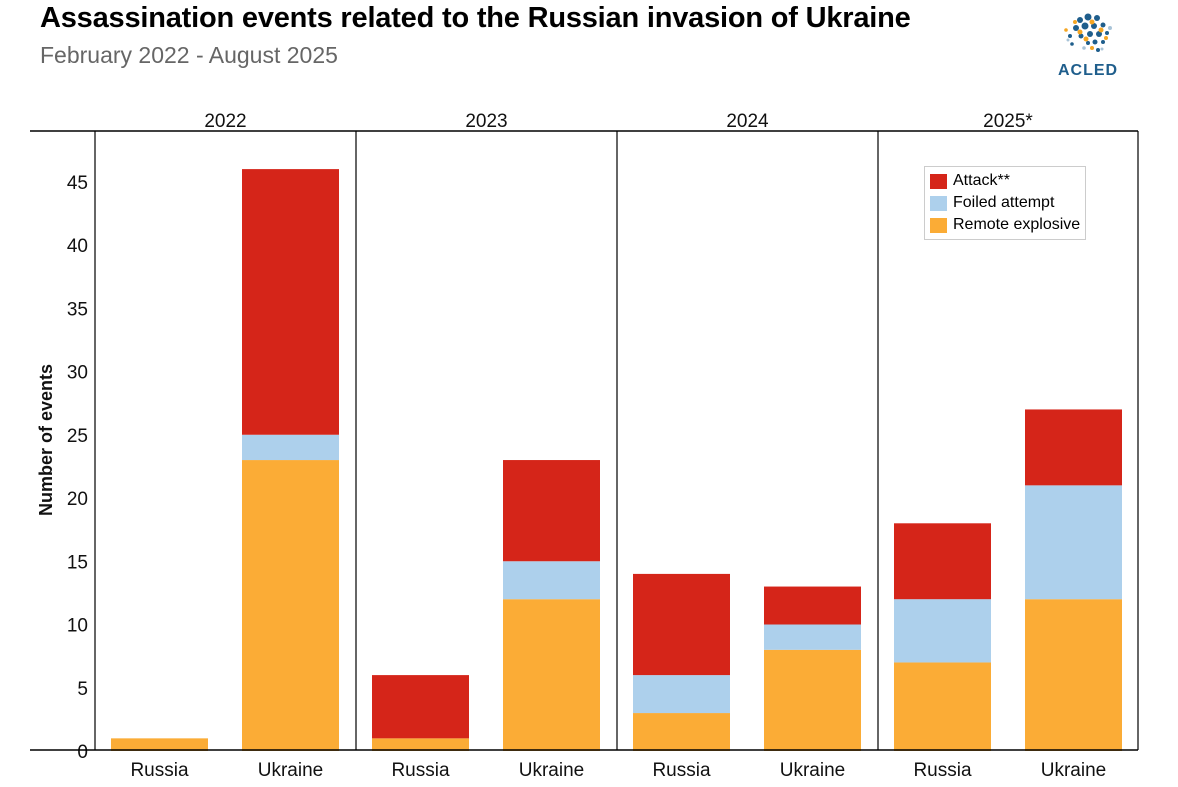 The image size is (1178, 787). What do you see at coordinates (420, 770) in the screenshot?
I see `x-tick-label-2023-russia: Russia` at bounding box center [420, 770].